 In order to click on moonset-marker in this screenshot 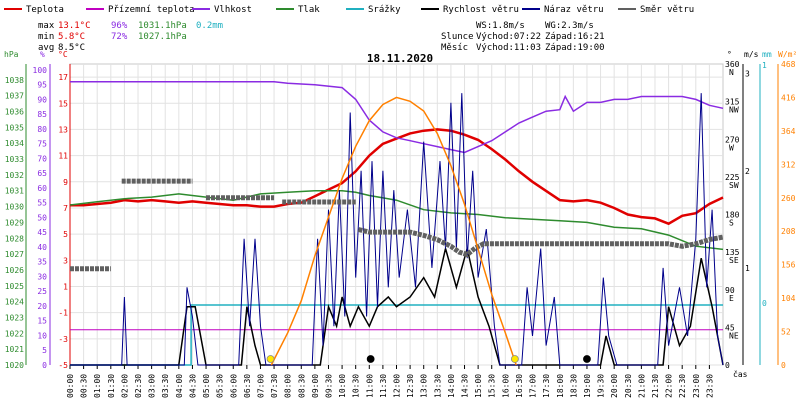, I will do `click(587, 359)`.